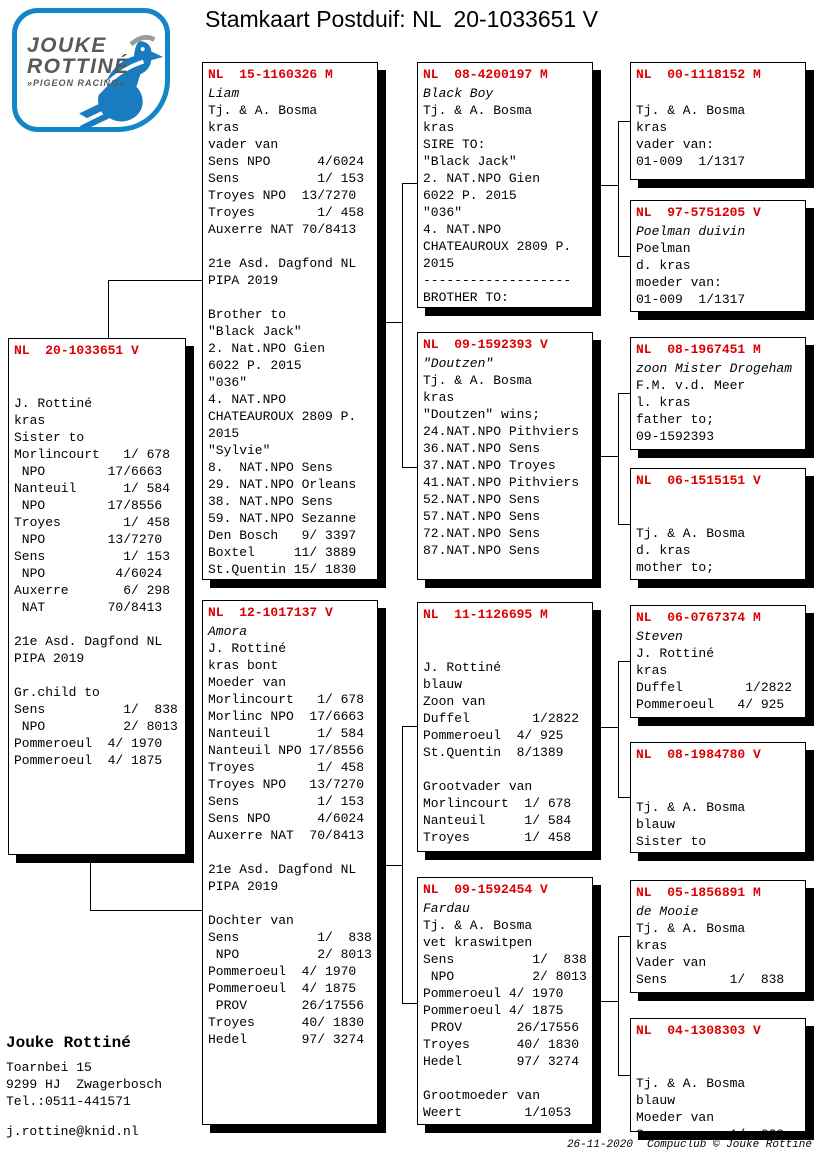 This screenshot has width=816, height=1172. What do you see at coordinates (458, 93) in the screenshot?
I see `pigeon-name: Black Boy` at bounding box center [458, 93].